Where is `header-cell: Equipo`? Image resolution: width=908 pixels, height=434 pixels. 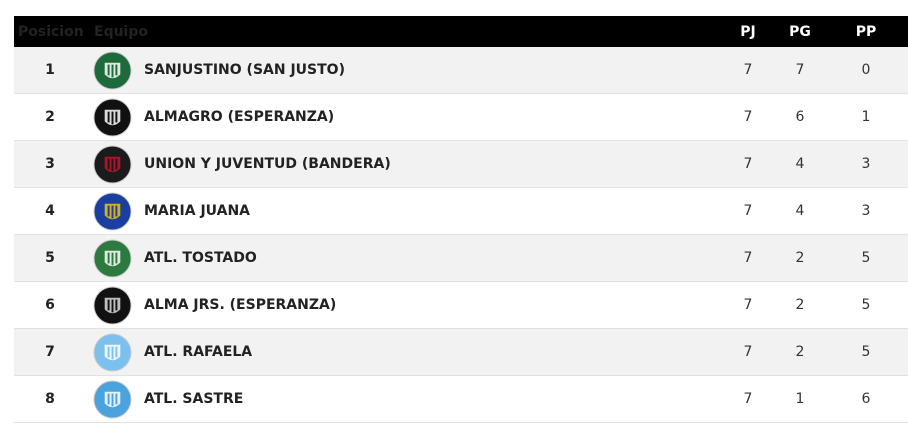
header-cell: Equipo is located at coordinates (121, 31).